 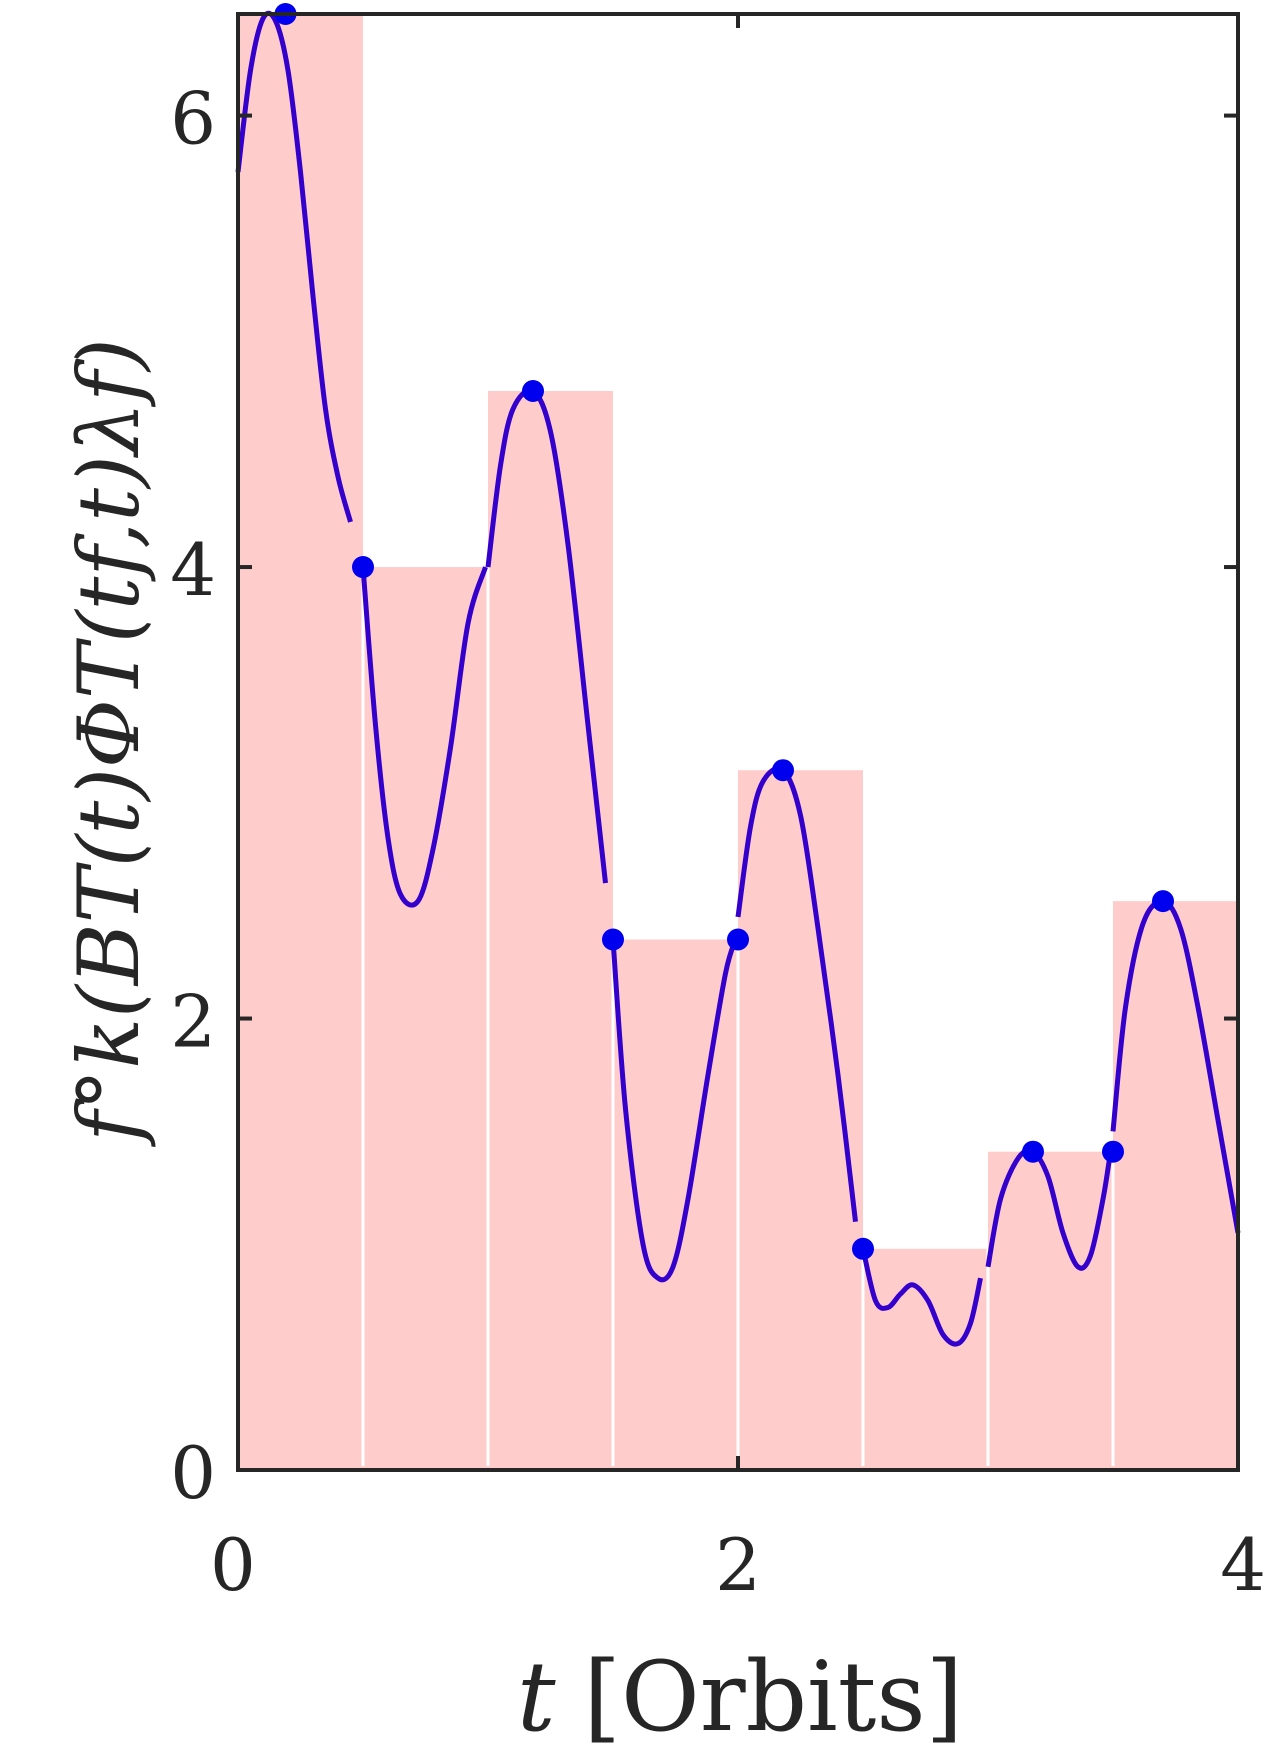 I want to click on y-axis-label: f°k(BT(t)ΦT(tf,t)λf), so click(x=109, y=743).